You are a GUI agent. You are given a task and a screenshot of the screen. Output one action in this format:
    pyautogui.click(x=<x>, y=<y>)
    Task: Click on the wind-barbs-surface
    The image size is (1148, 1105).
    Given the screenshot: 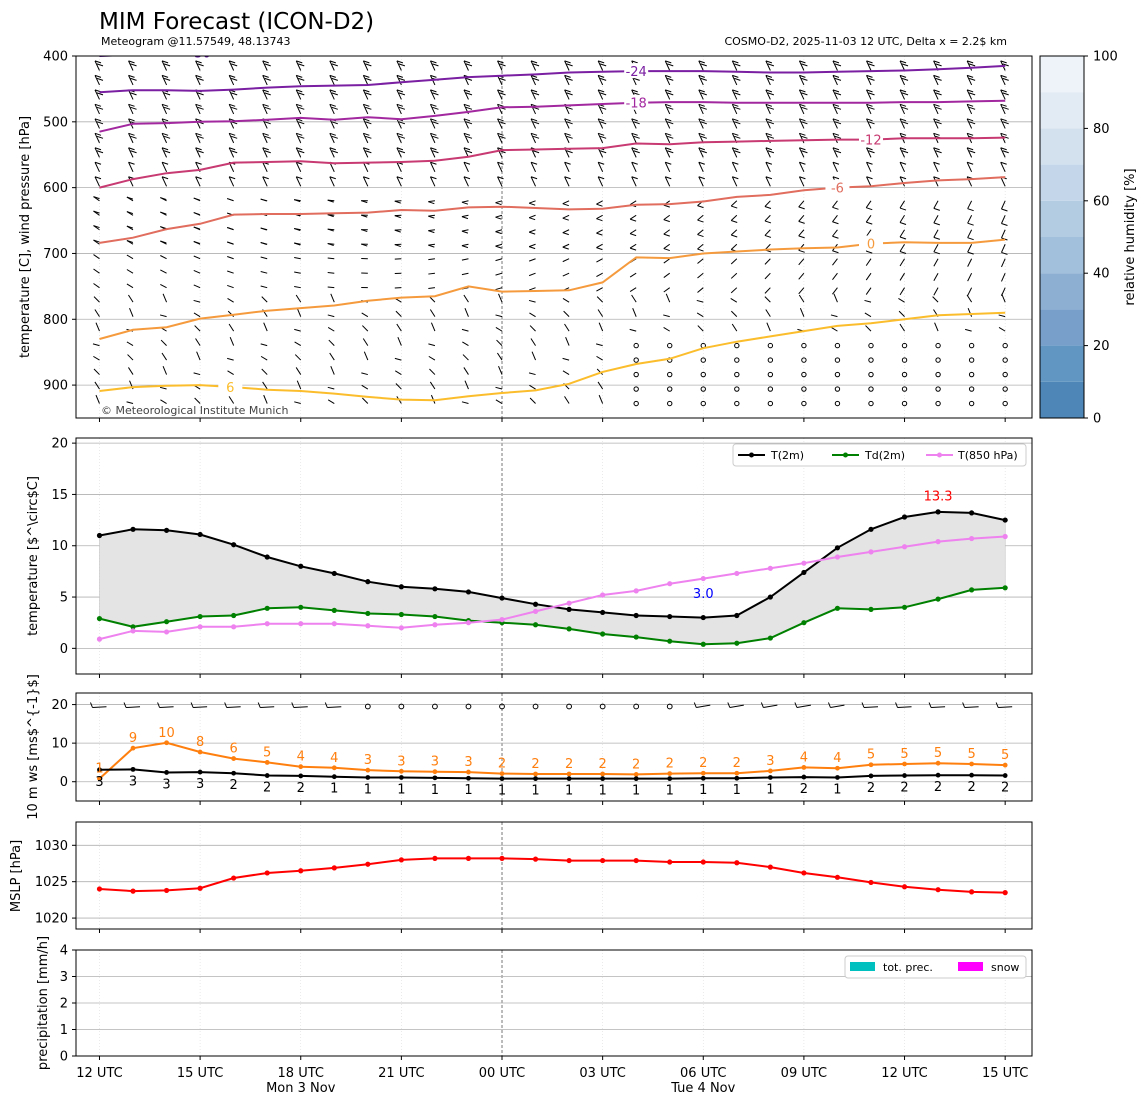 What is the action you would take?
    pyautogui.click(x=551, y=706)
    